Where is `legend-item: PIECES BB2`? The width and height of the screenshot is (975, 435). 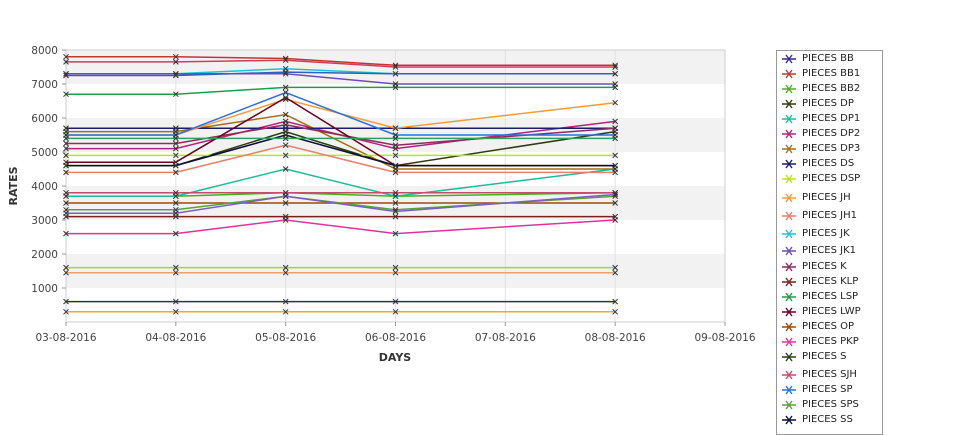 legend-item: PIECES BB2 is located at coordinates (818, 88).